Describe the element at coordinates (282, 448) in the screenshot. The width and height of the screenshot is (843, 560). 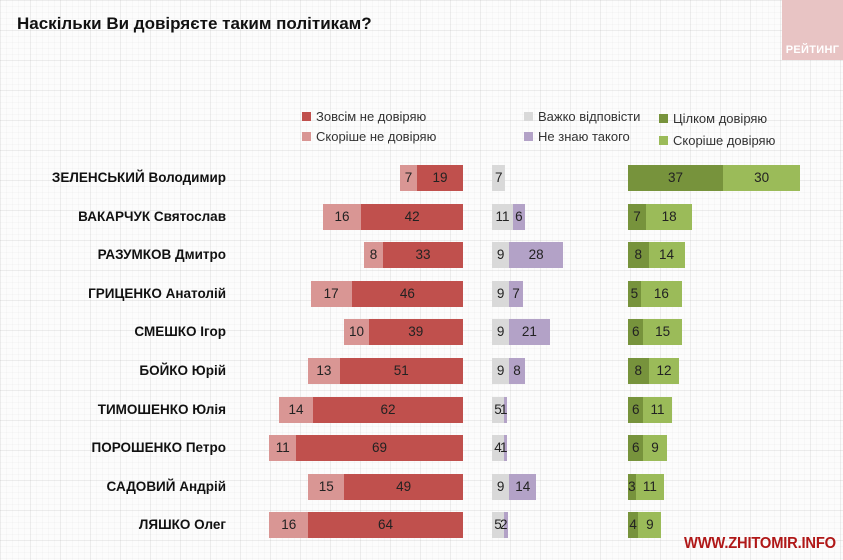
I see `bar-rather-distrust: 11` at that location.